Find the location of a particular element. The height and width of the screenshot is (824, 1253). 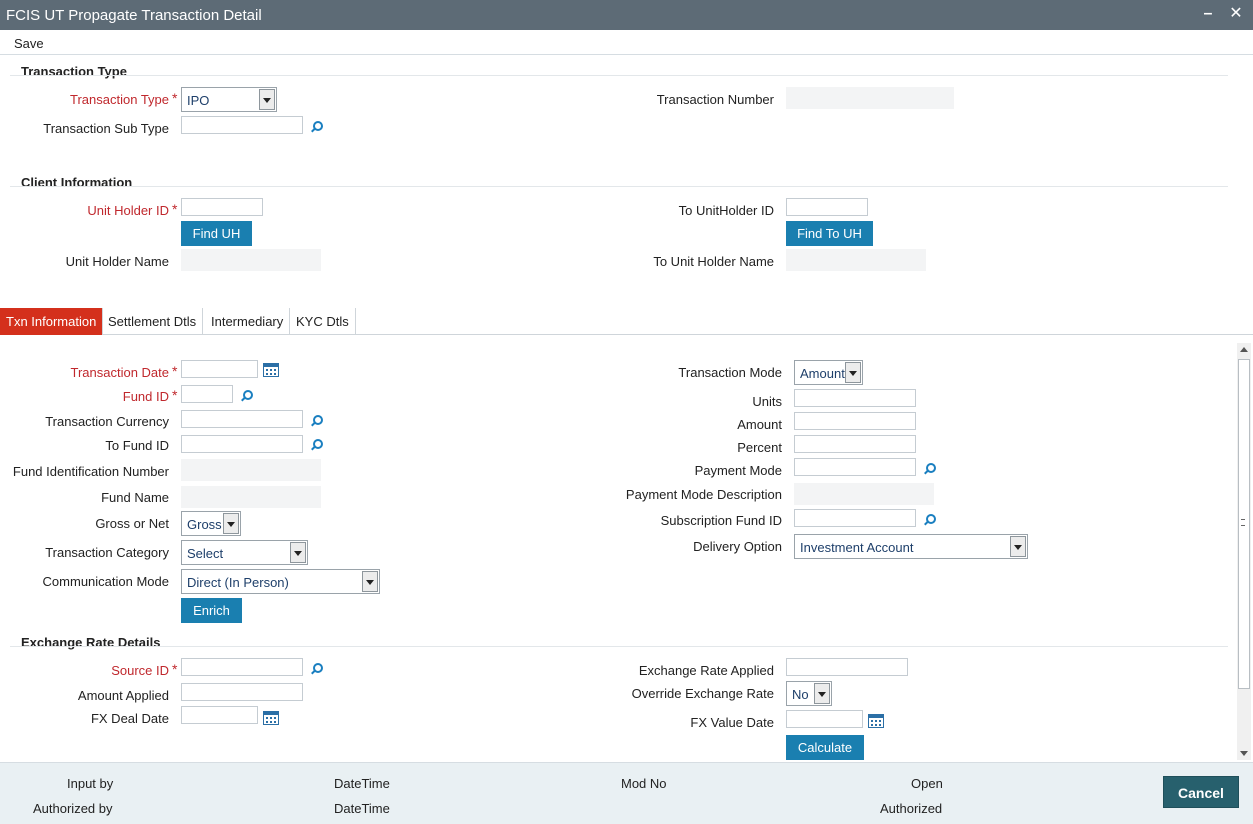

communication-mode-select: Direct (In Person) is located at coordinates (280, 581).